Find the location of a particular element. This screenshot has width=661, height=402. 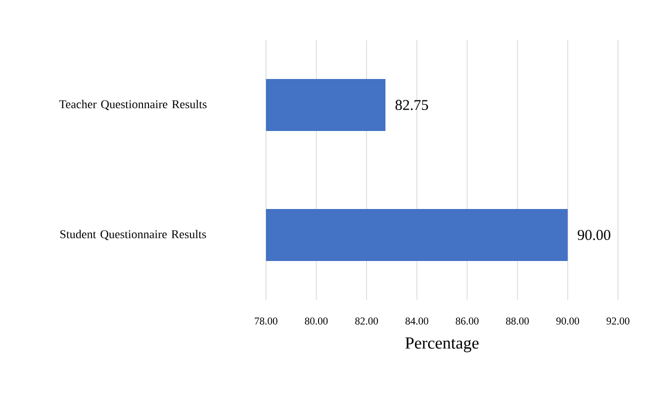

x-tick-label: 86.00 is located at coordinates (467, 321).